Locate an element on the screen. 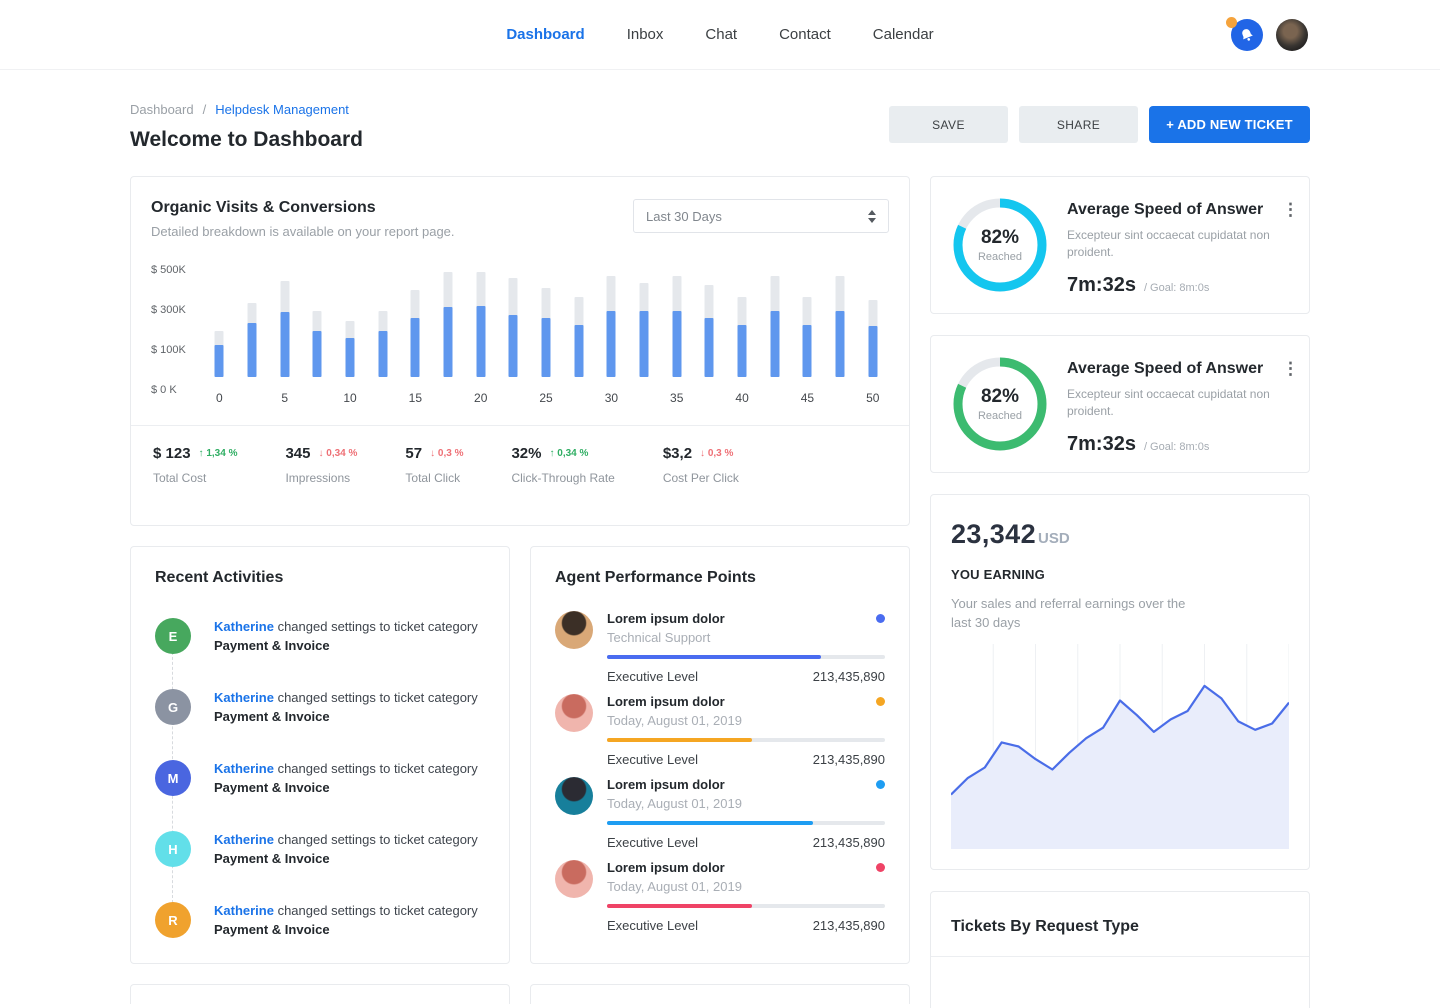  organic-card-title: Organic Visits & Conversions is located at coordinates (263, 207).